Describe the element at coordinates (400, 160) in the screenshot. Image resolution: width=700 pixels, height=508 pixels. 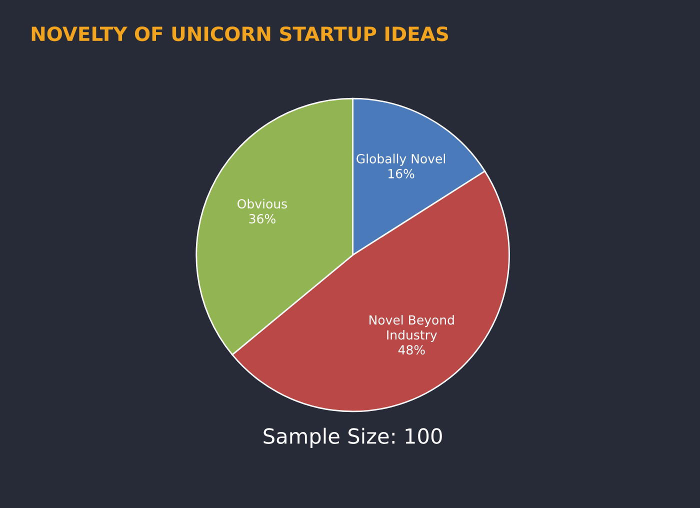
I see `slice-label: Globally Novel` at that location.